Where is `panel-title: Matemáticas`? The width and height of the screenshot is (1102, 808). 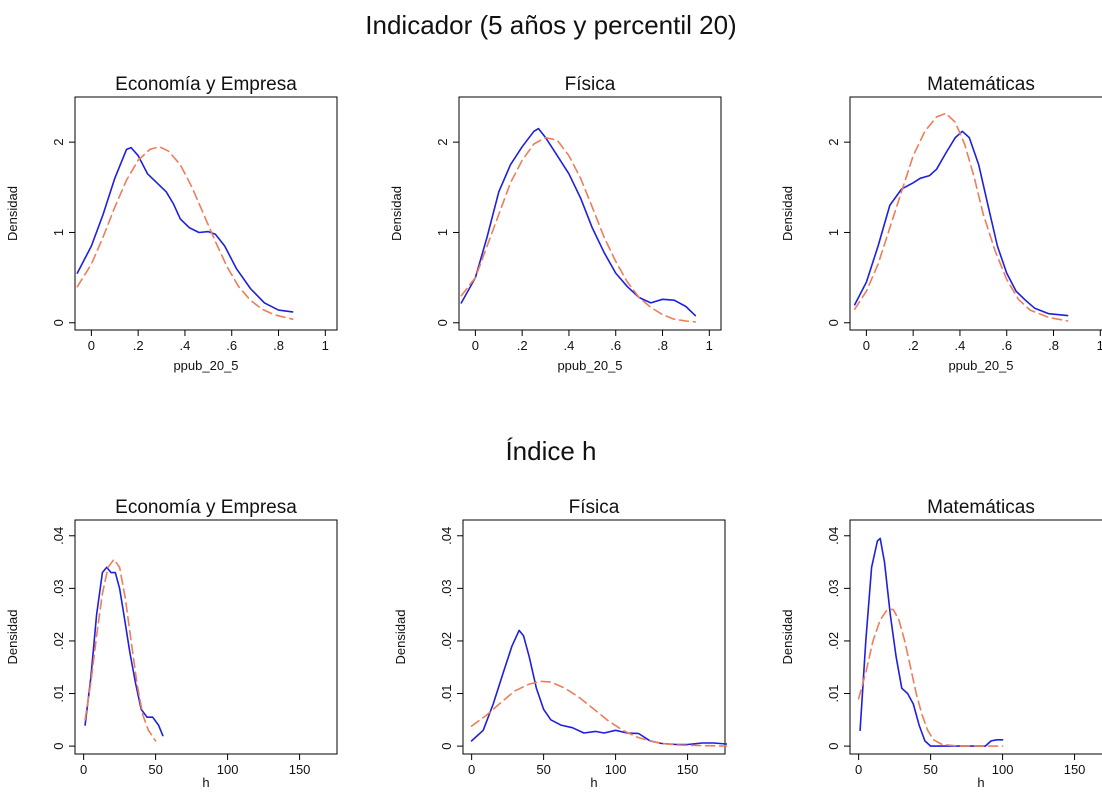
panel-title: Matemáticas is located at coordinates (981, 84).